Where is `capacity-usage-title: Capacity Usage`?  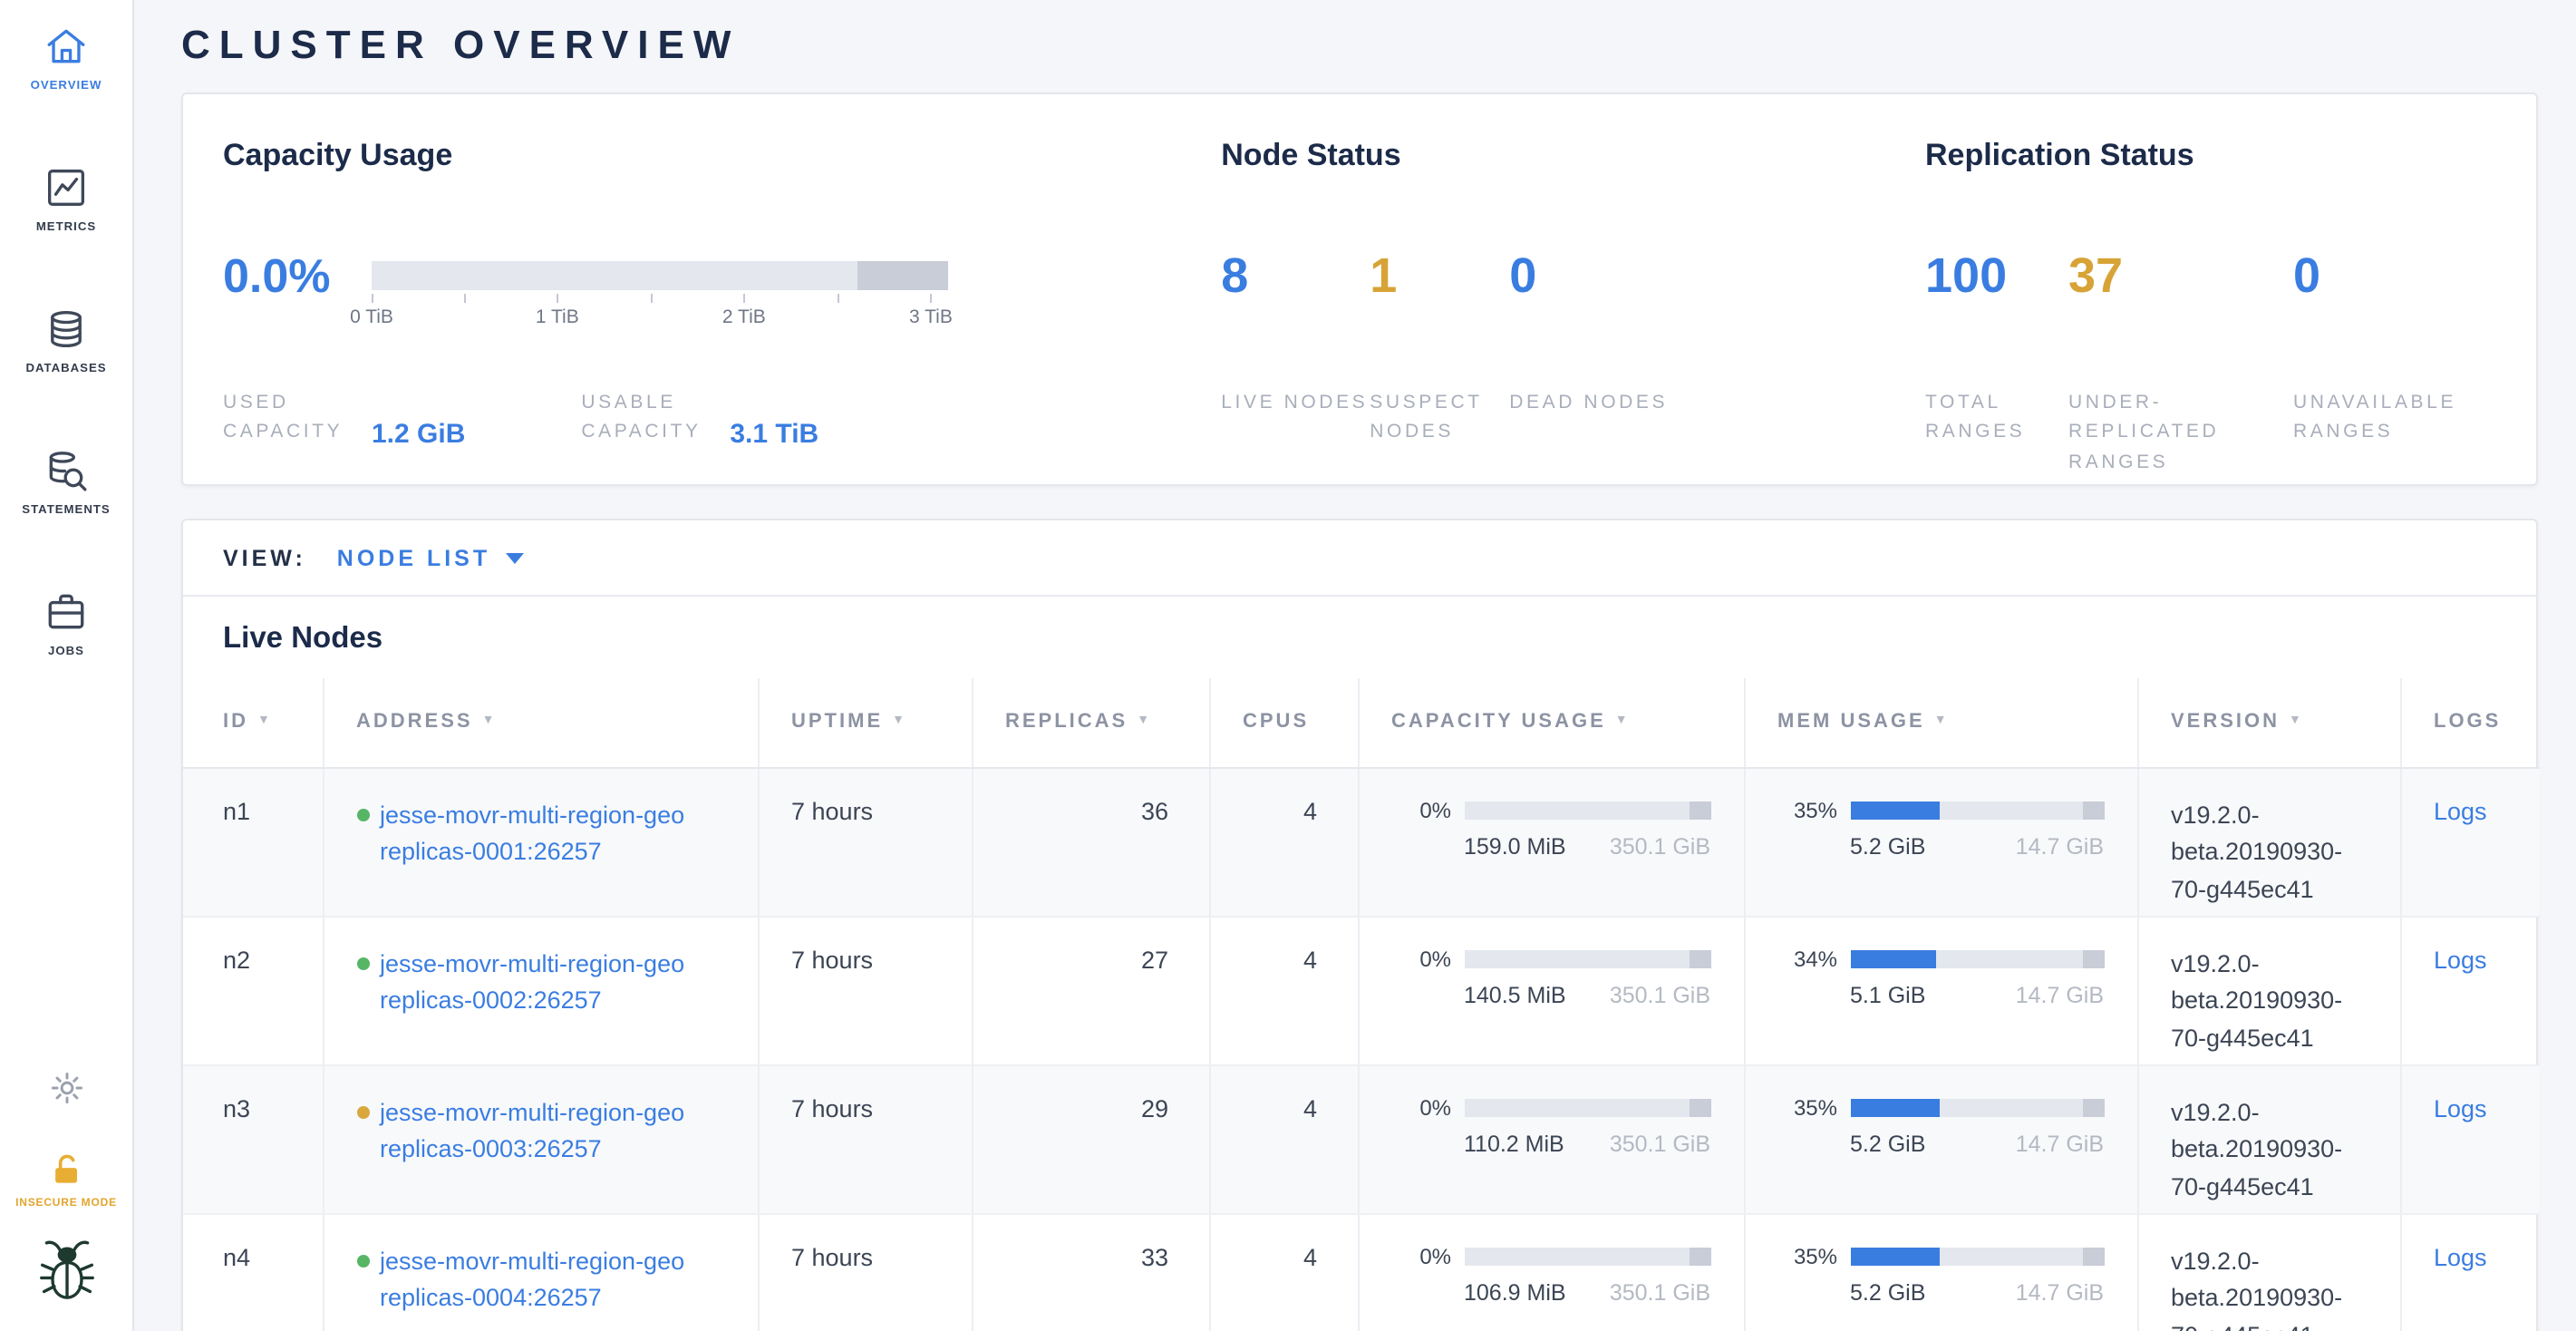 capacity-usage-title: Capacity Usage is located at coordinates (338, 155).